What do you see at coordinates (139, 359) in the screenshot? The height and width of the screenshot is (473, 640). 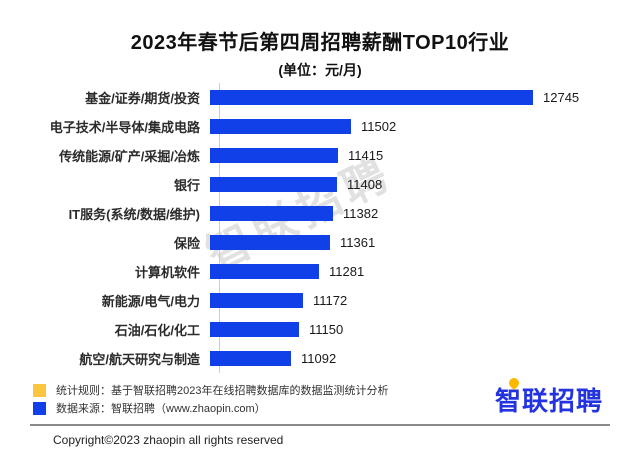 I see `category-label: 航空/航天研究与制造` at bounding box center [139, 359].